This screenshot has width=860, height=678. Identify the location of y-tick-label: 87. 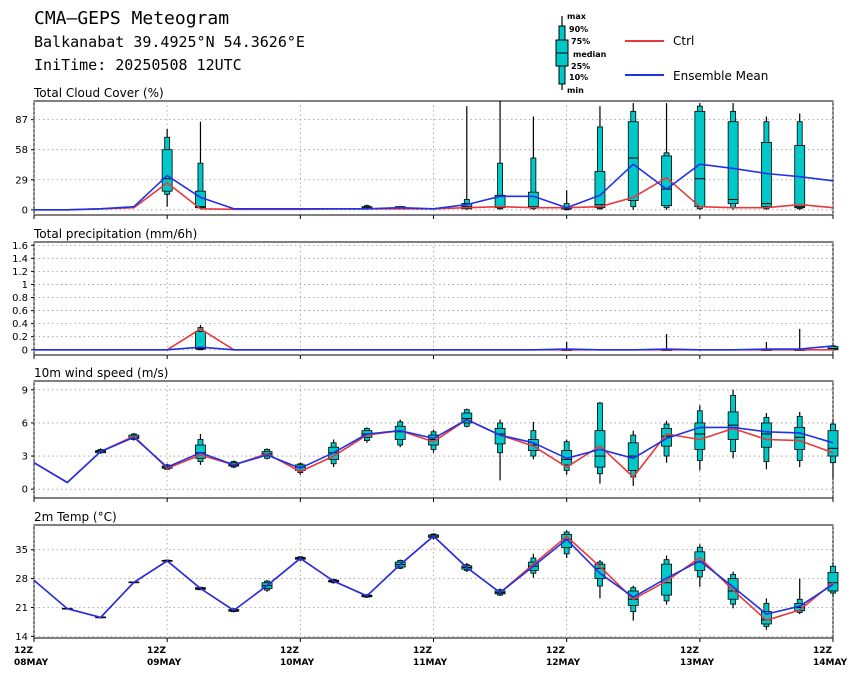
(21, 120).